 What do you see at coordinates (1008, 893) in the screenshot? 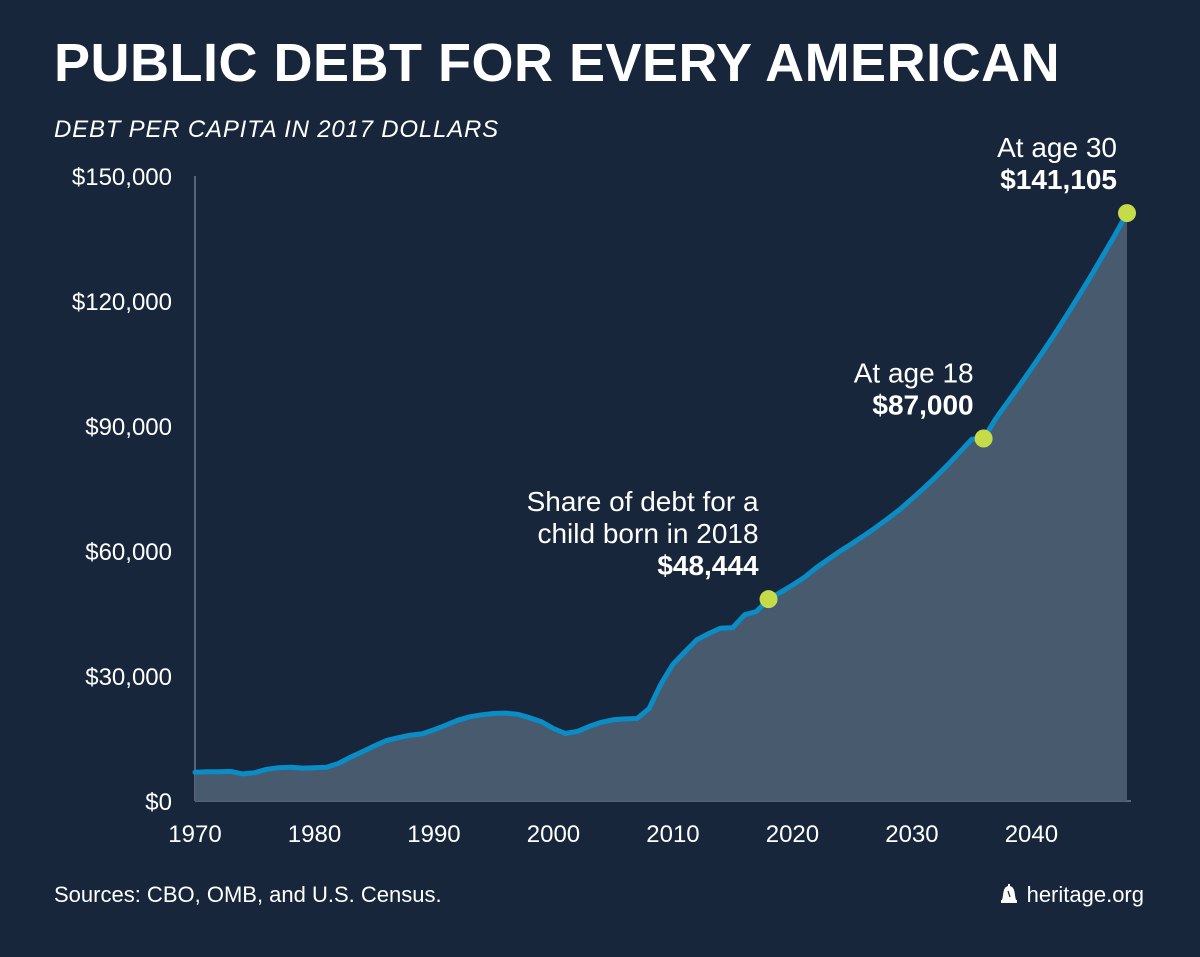
I see `liberty-bell-icon` at bounding box center [1008, 893].